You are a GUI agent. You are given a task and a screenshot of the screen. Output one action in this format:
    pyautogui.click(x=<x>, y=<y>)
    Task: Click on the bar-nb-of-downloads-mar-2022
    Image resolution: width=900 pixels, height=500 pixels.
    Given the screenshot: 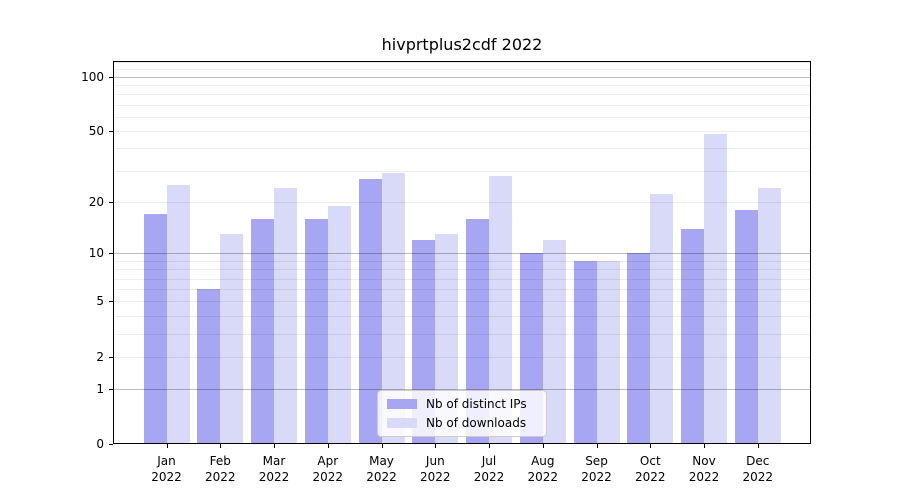 What is the action you would take?
    pyautogui.click(x=285, y=315)
    